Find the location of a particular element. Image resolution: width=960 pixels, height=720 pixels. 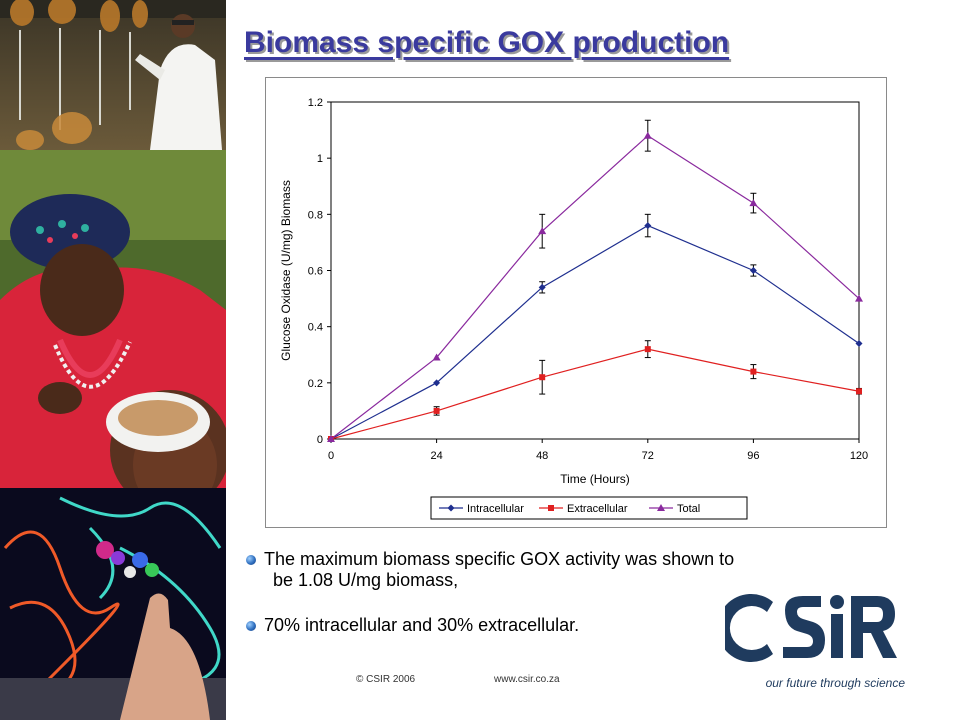

bullet-text: 70% intracellular and 30% extracellular. is located at coordinates (422, 625).